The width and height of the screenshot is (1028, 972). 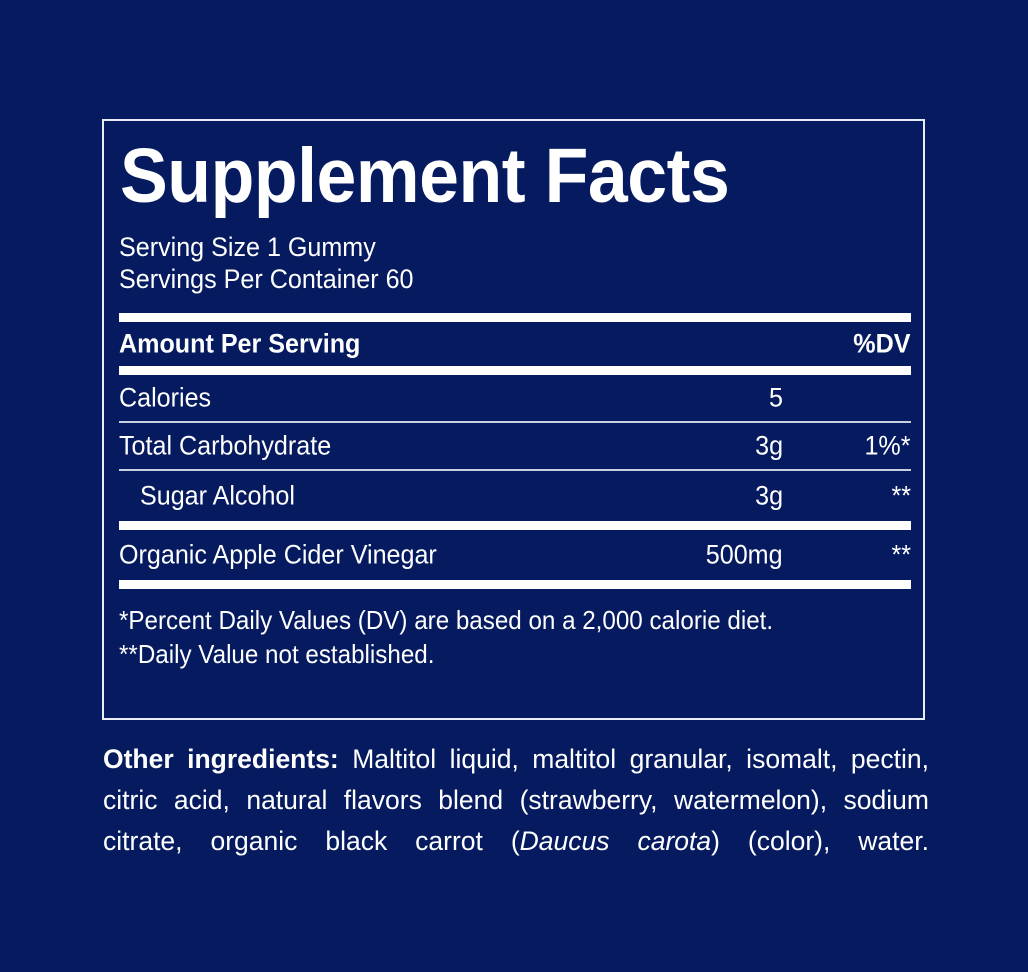 What do you see at coordinates (515, 555) in the screenshot?
I see `table-row: Organic Apple Cider Vinegar 500mg **` at bounding box center [515, 555].